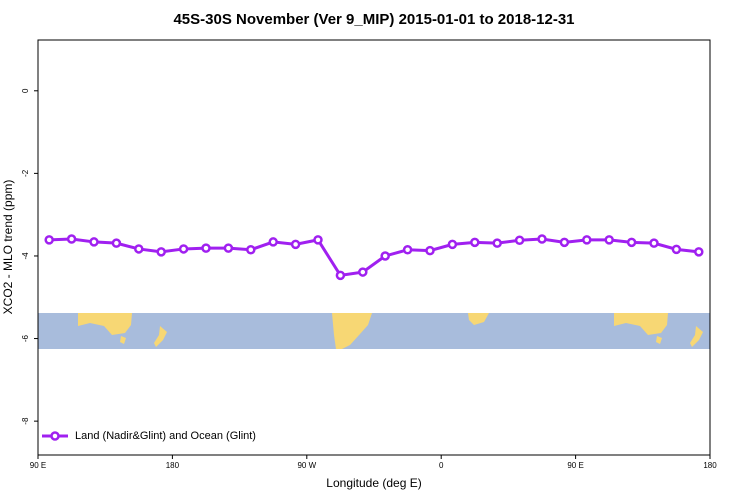 This screenshot has height=500, width=750. I want to click on legend-marker, so click(55, 436).